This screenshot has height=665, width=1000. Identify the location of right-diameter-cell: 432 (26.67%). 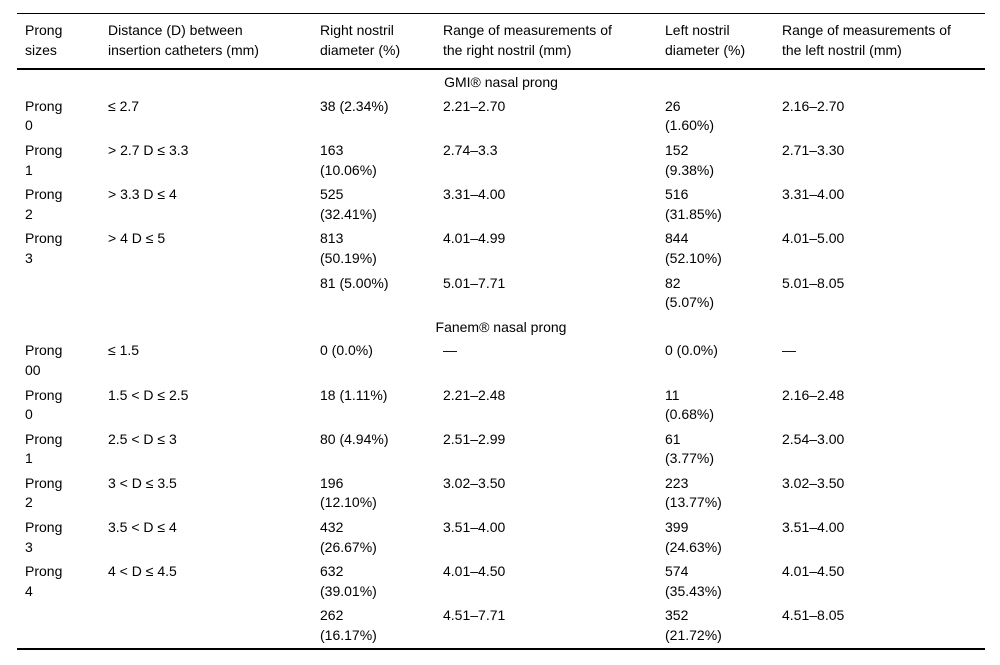
(348, 537).